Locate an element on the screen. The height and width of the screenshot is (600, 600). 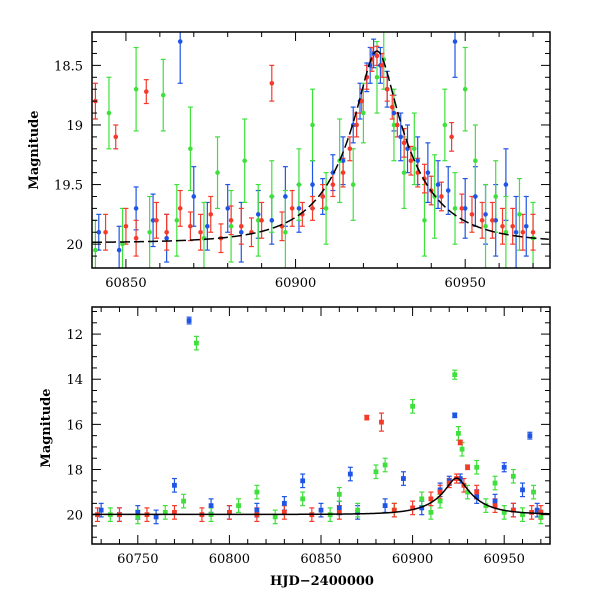
x-tick-label: 60850 is located at coordinates (125, 283).